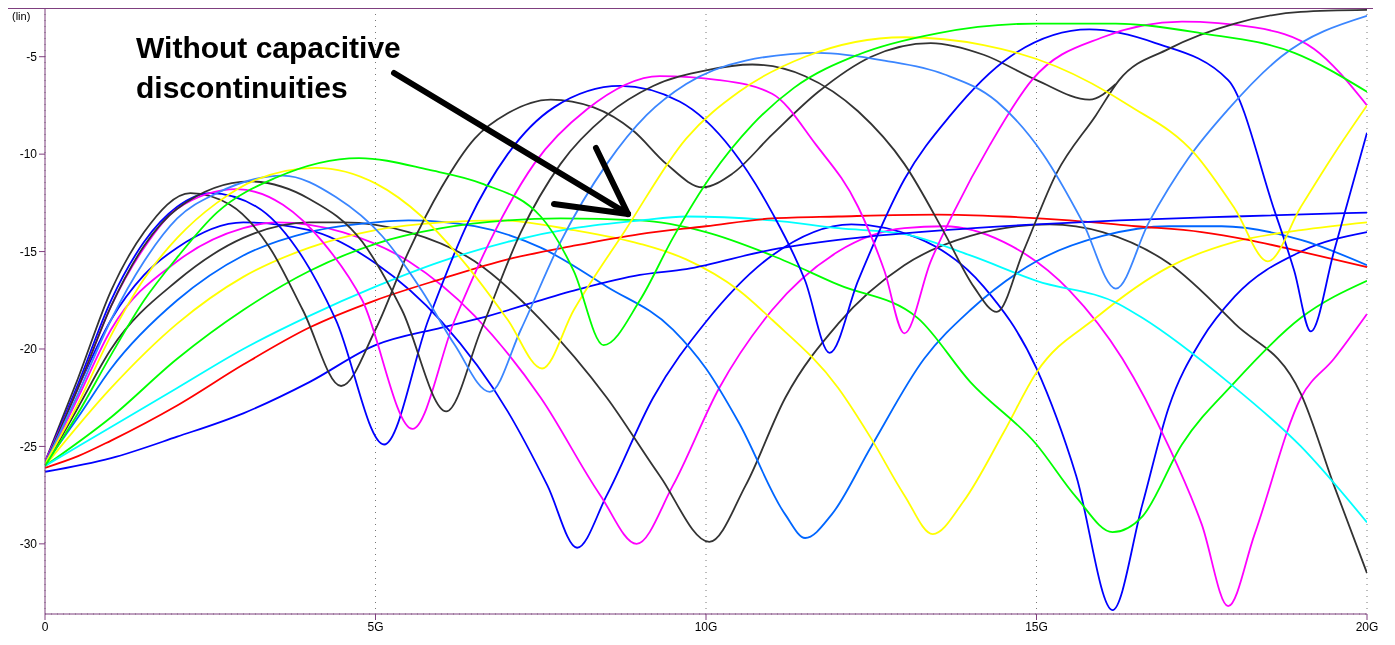 This screenshot has height=645, width=1395. What do you see at coordinates (28, 544) in the screenshot?
I see `y-tick-label: -30` at bounding box center [28, 544].